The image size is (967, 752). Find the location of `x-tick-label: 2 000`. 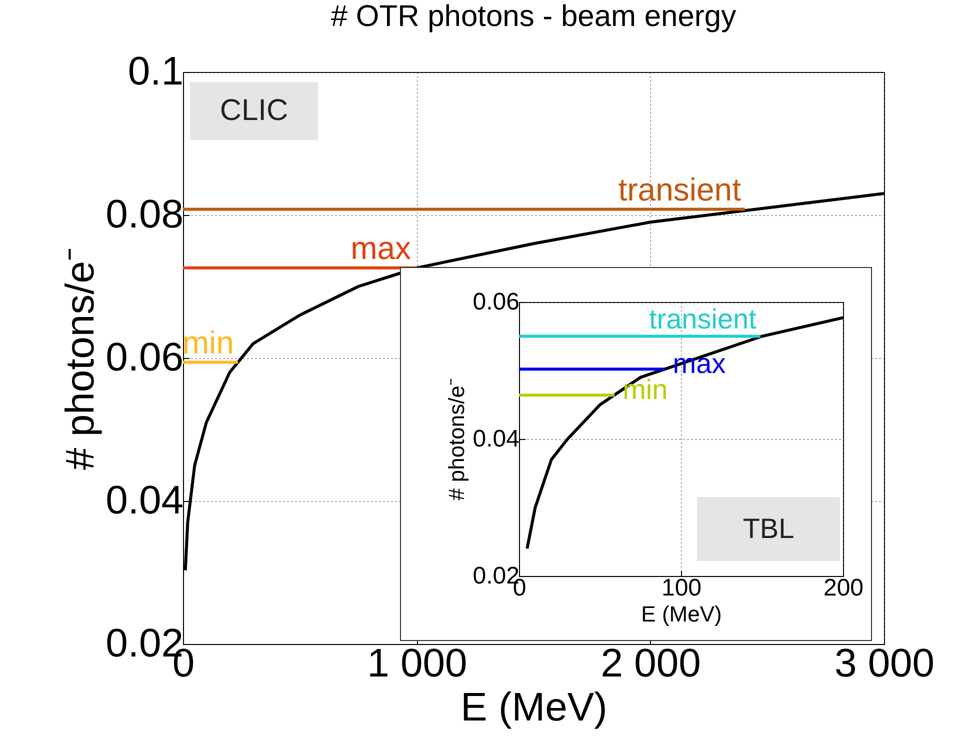

x-tick-label: 2 000 is located at coordinates (650, 664).